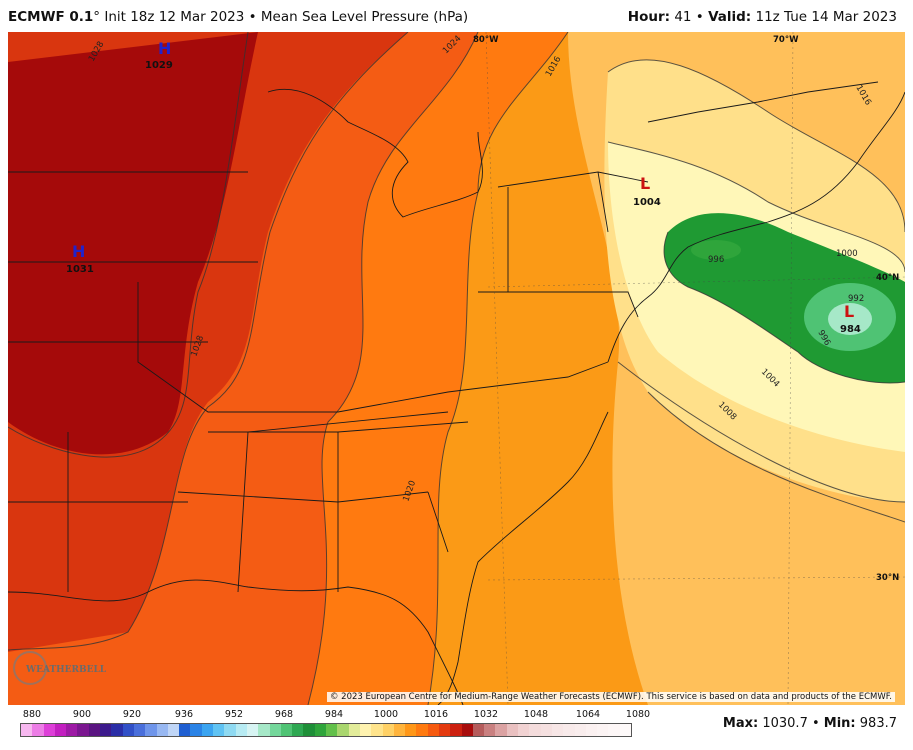 Image resolution: width=913 pixels, height=750 pixels. I want to click on isobar-label: 1000, so click(847, 254).